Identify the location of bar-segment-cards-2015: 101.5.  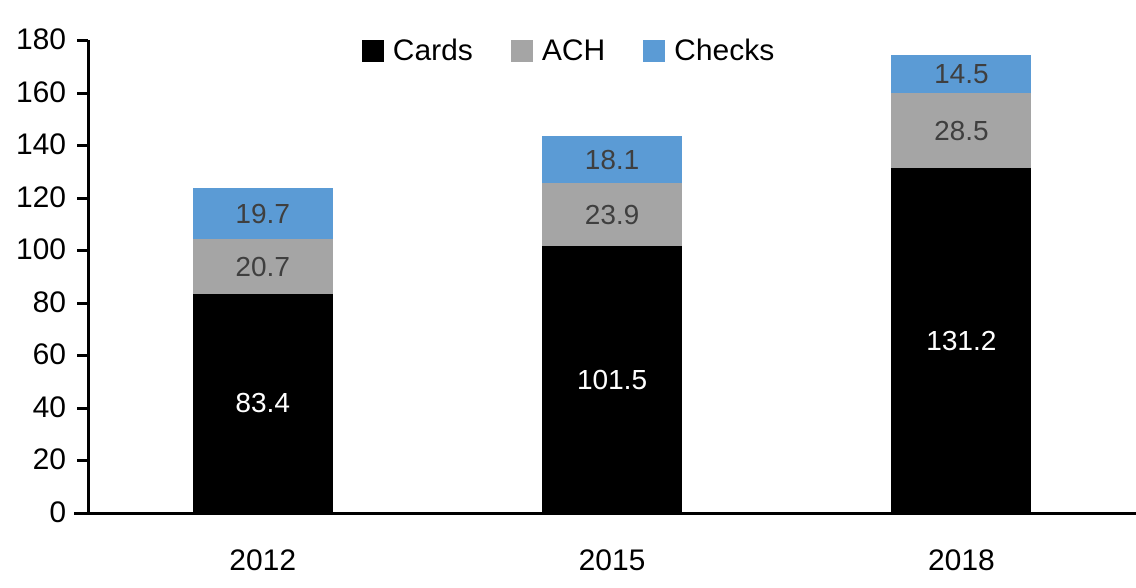
(612, 379).